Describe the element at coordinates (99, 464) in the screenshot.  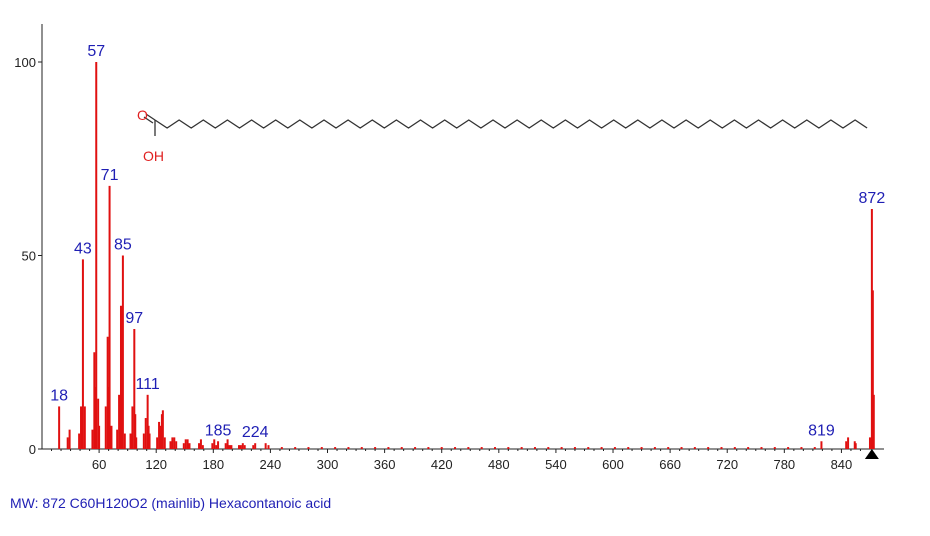
I see `x-tick-label: 60` at that location.